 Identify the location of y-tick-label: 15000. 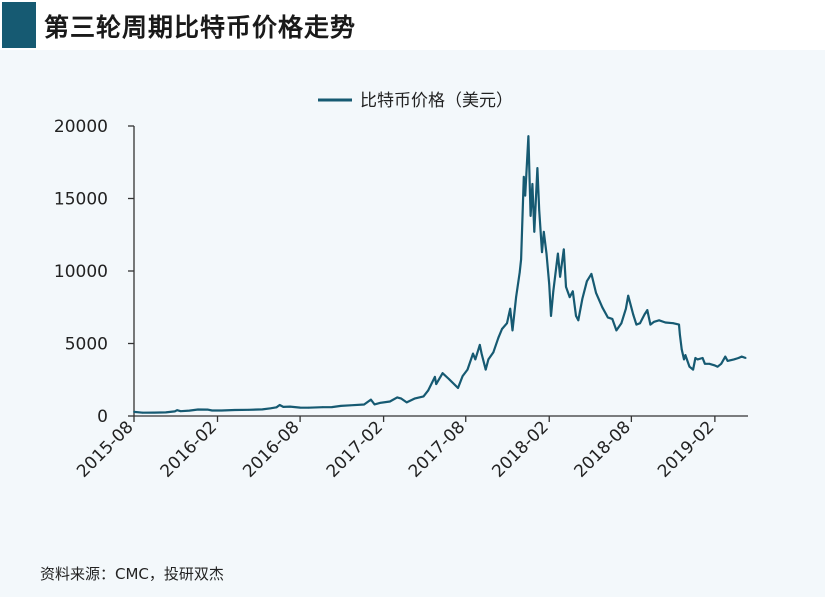
(81, 200).